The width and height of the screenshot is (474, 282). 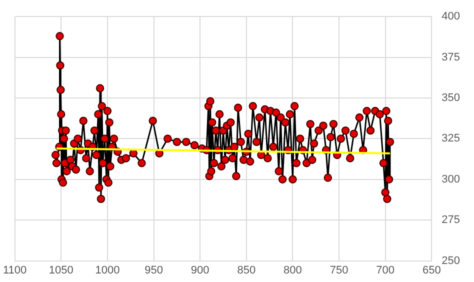 I want to click on x-tick-label: 700, so click(x=385, y=270).